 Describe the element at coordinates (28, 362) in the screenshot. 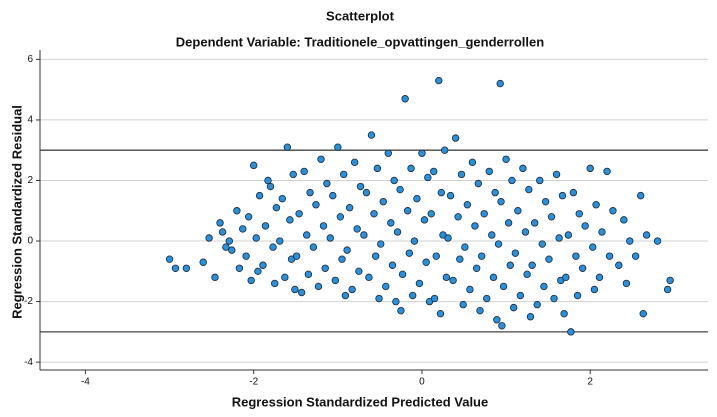

I see `y-tick-label: -4` at that location.